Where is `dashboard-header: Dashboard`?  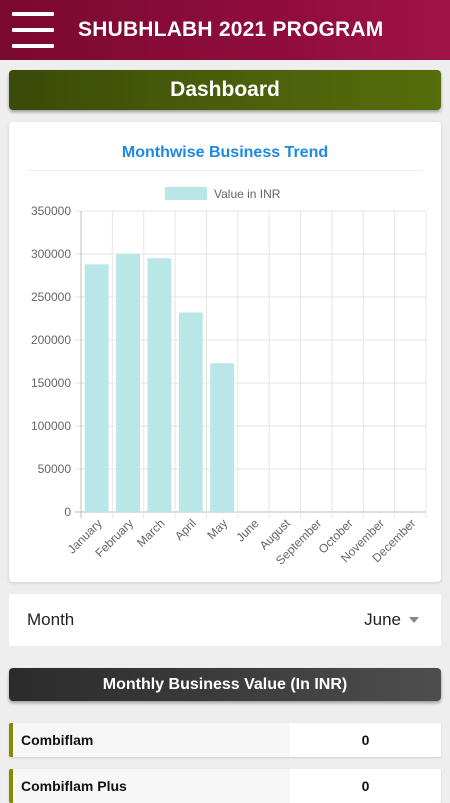 dashboard-header: Dashboard is located at coordinates (225, 90).